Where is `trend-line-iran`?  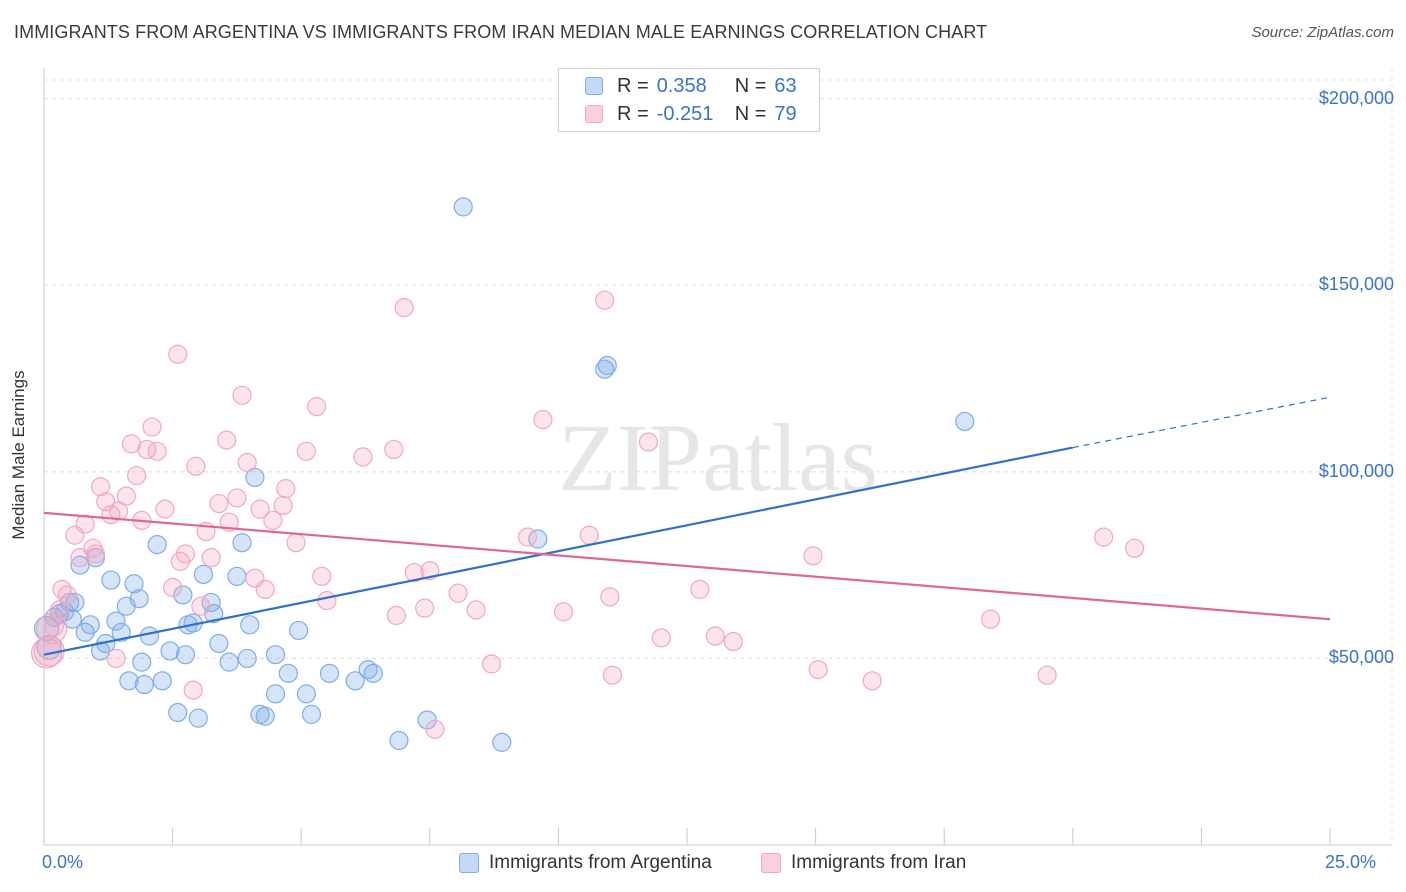
trend-line-iran is located at coordinates (687, 566).